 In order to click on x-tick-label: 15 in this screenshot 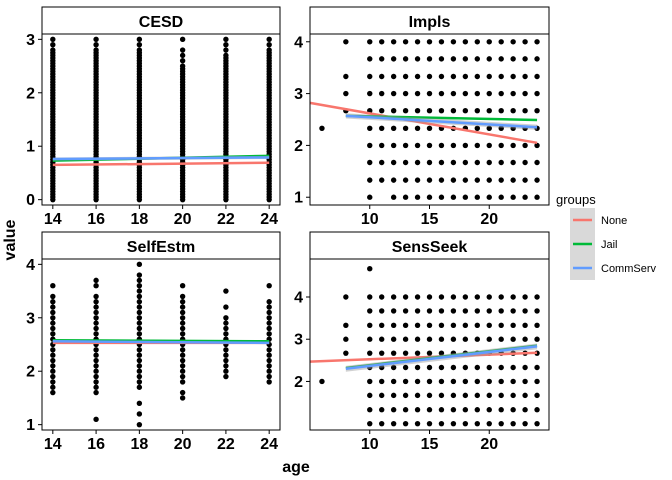, I will do `click(430, 219)`.